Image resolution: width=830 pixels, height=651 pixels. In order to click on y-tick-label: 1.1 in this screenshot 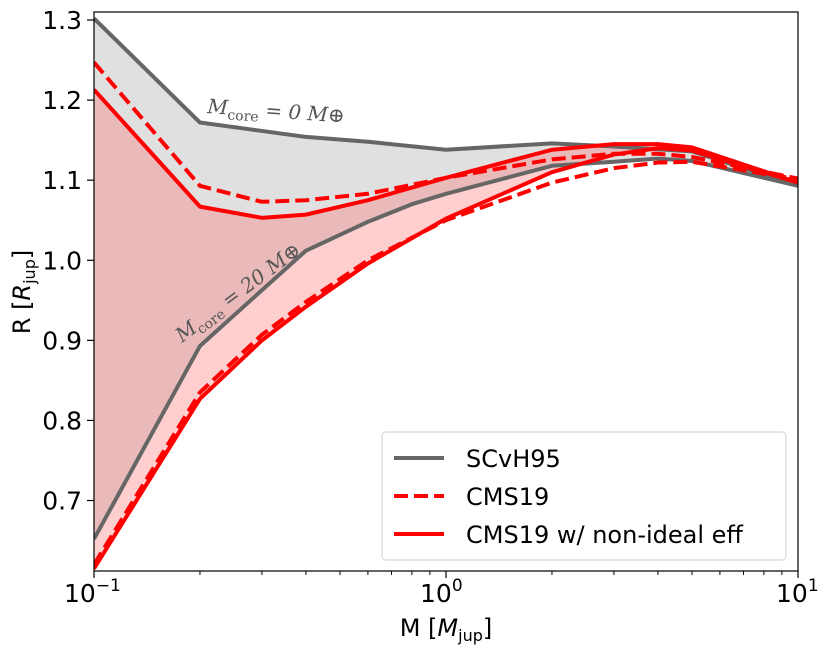, I will do `click(62, 180)`.